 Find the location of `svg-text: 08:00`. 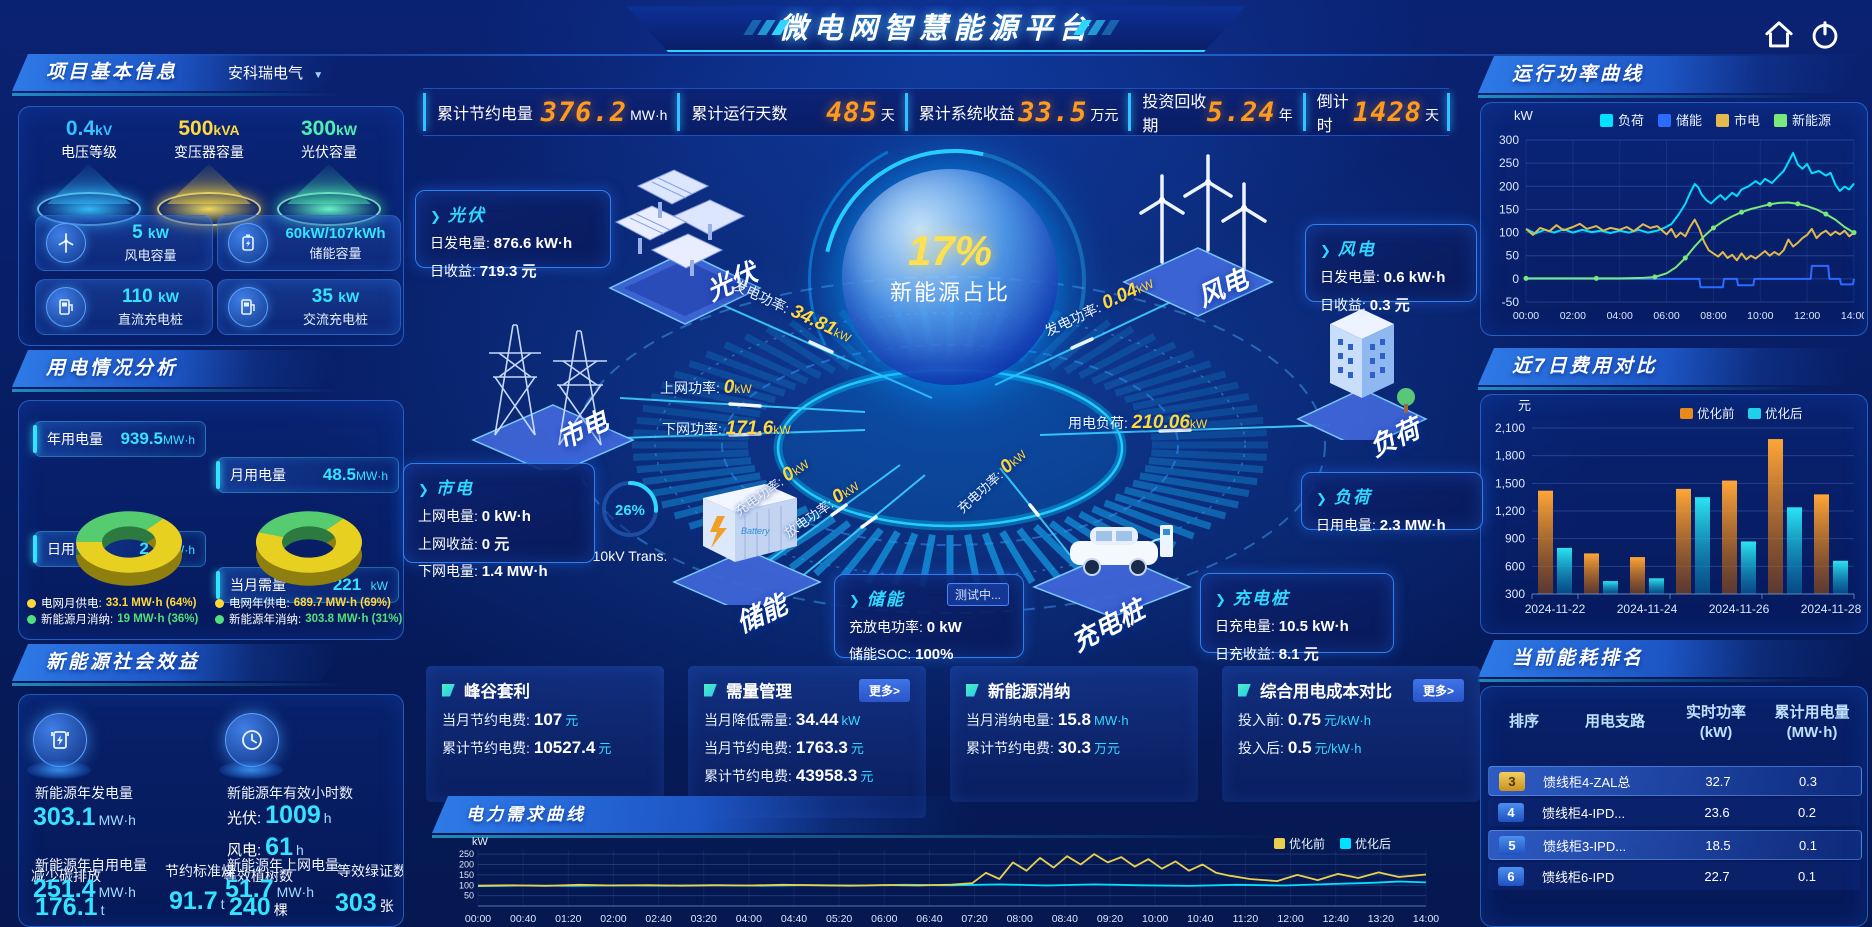

svg-text: 08:00 is located at coordinates (1713, 316).